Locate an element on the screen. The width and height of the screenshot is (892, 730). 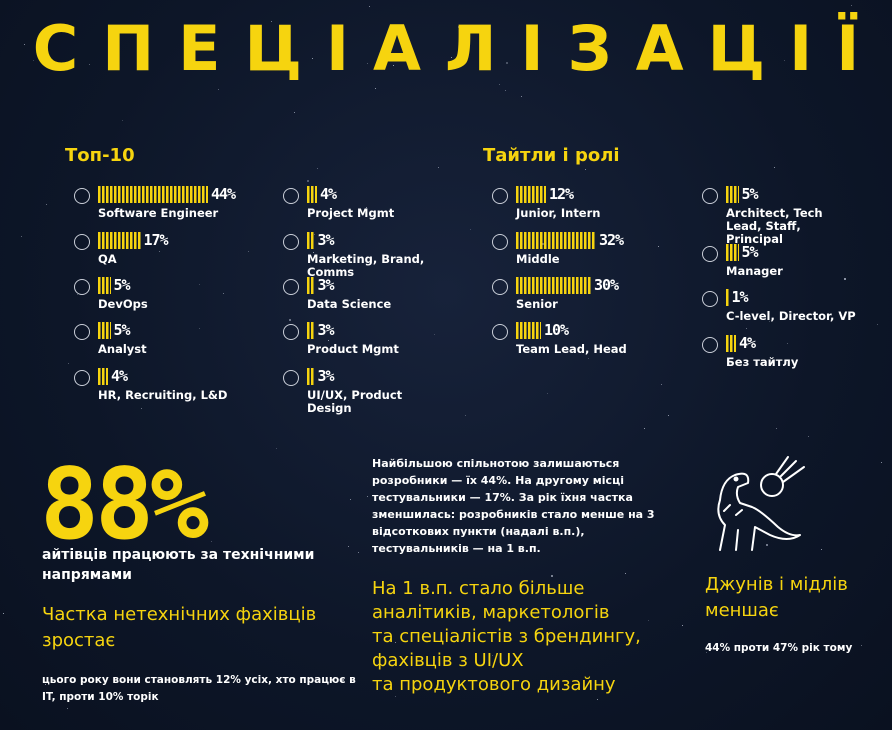
growth-line: фахівців з UI/UX is located at coordinates (448, 660).